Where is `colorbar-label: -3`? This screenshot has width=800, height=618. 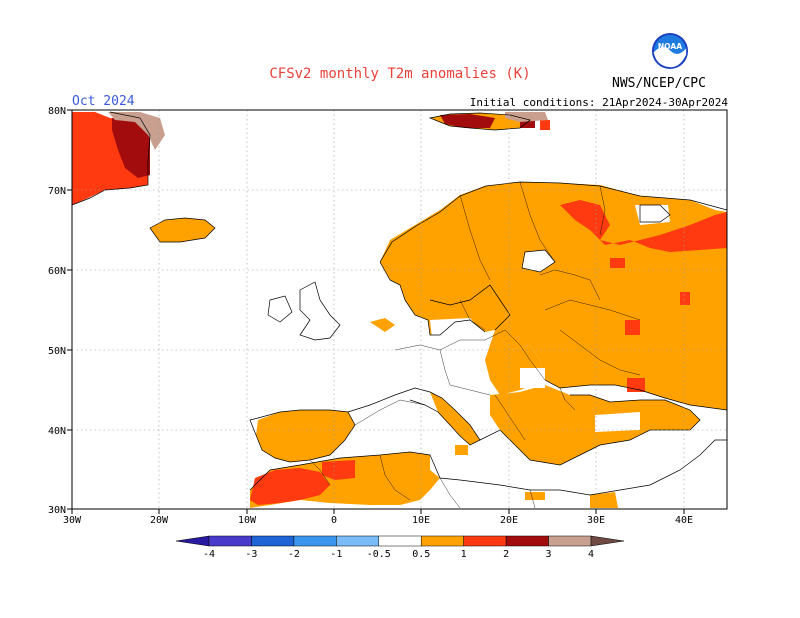
colorbar-label: -3 is located at coordinates (251, 554).